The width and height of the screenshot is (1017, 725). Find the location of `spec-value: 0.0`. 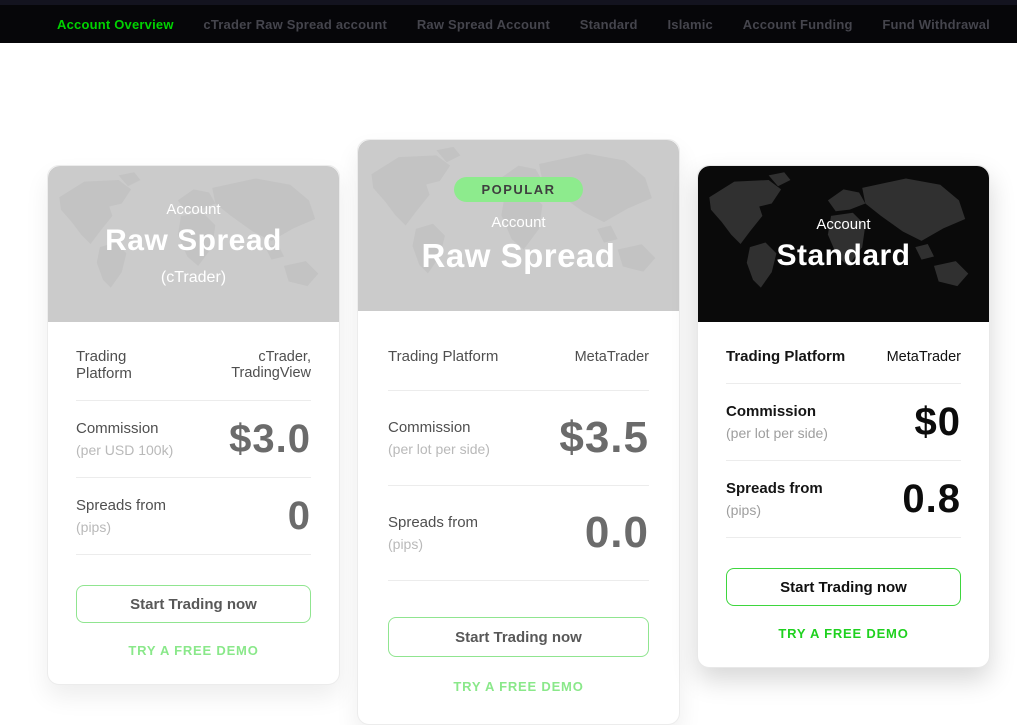

spec-value: 0.0 is located at coordinates (616, 532).